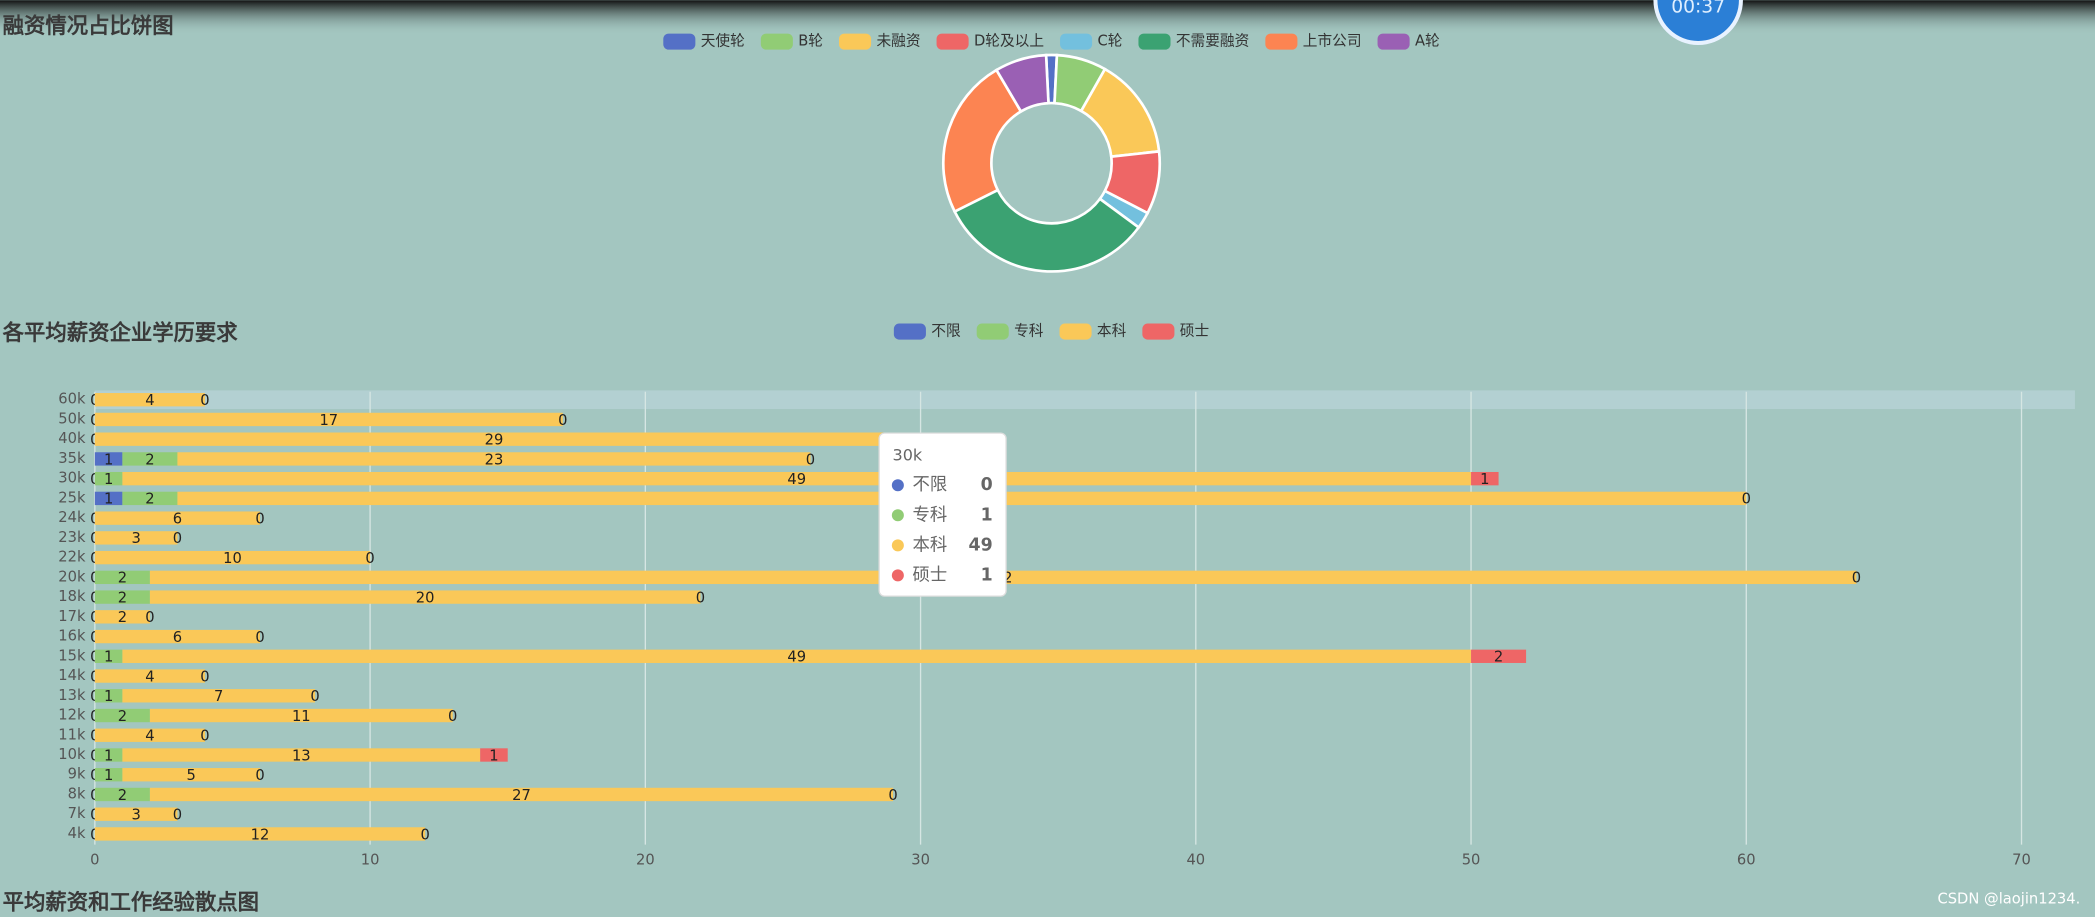 Image resolution: width=2095 pixels, height=917 pixels. I want to click on legend-label: 未融资, so click(898, 41).